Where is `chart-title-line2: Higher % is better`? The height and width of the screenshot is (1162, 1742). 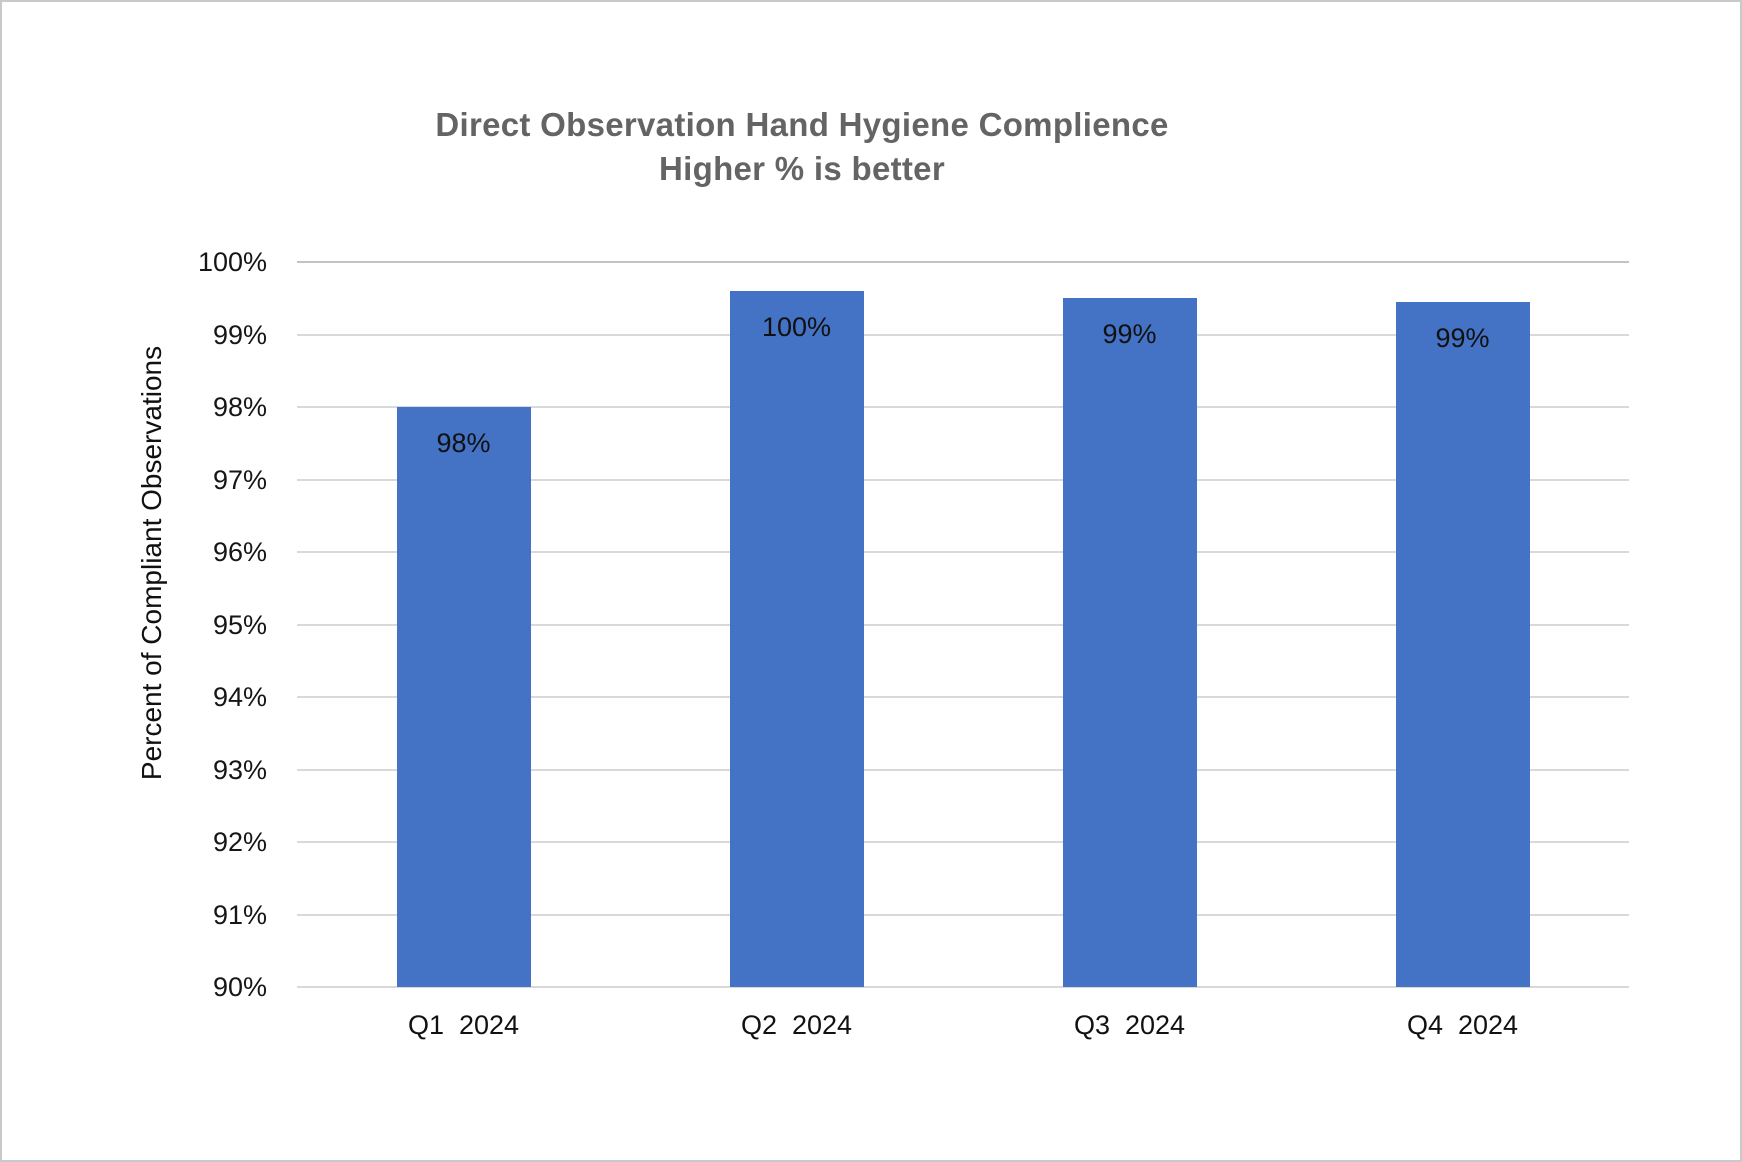
chart-title-line2: Higher % is better is located at coordinates (802, 168).